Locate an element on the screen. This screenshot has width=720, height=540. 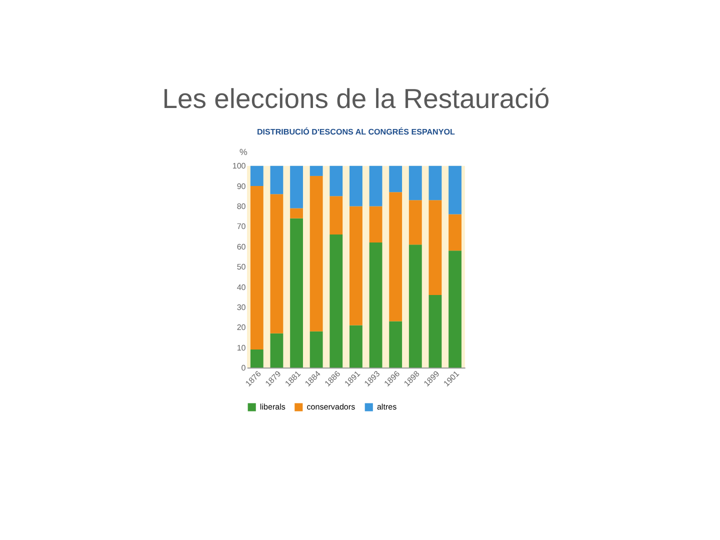
y-tick-label: 70 is located at coordinates (241, 227).